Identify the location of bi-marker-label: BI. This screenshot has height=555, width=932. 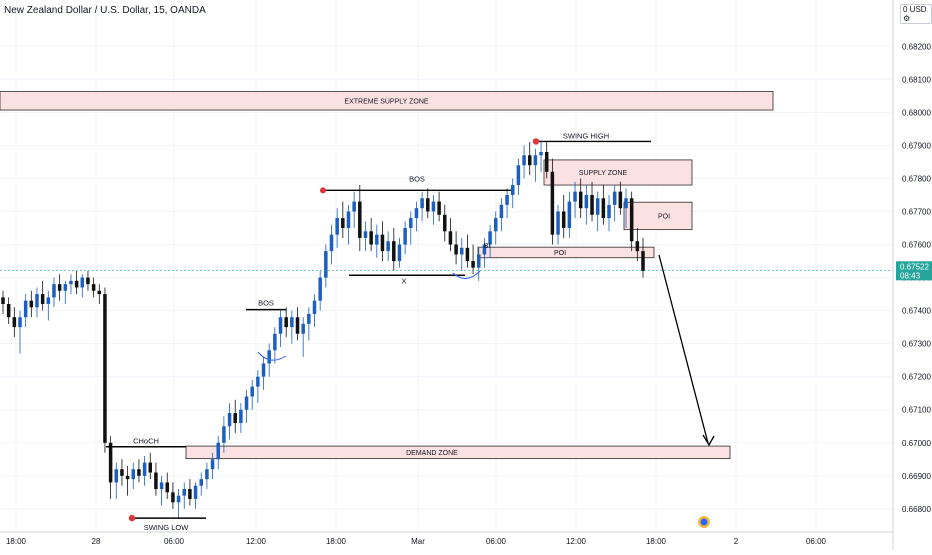
(486, 245).